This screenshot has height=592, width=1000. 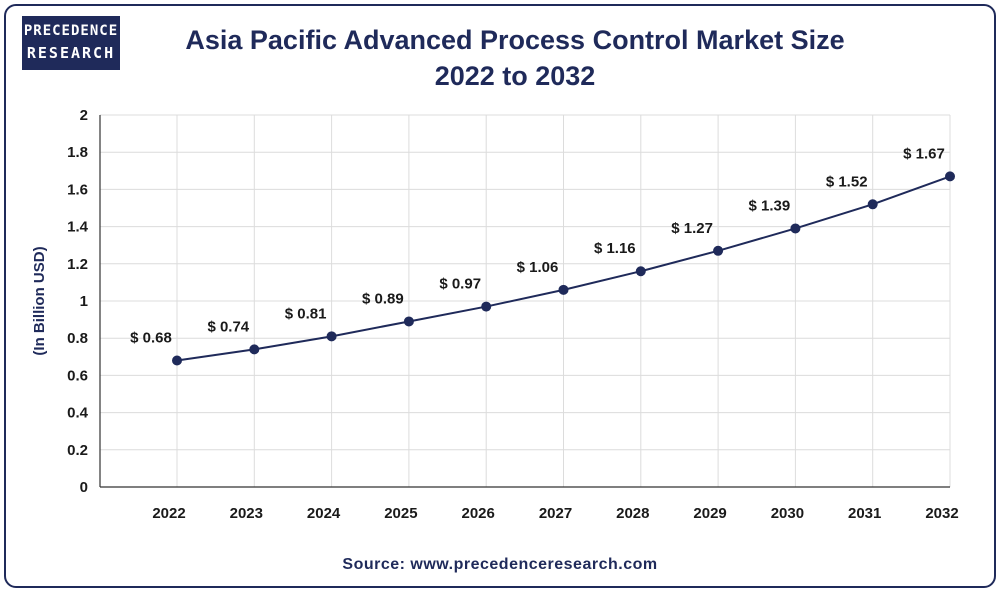 I want to click on data-label: $ 0.74, so click(x=228, y=326).